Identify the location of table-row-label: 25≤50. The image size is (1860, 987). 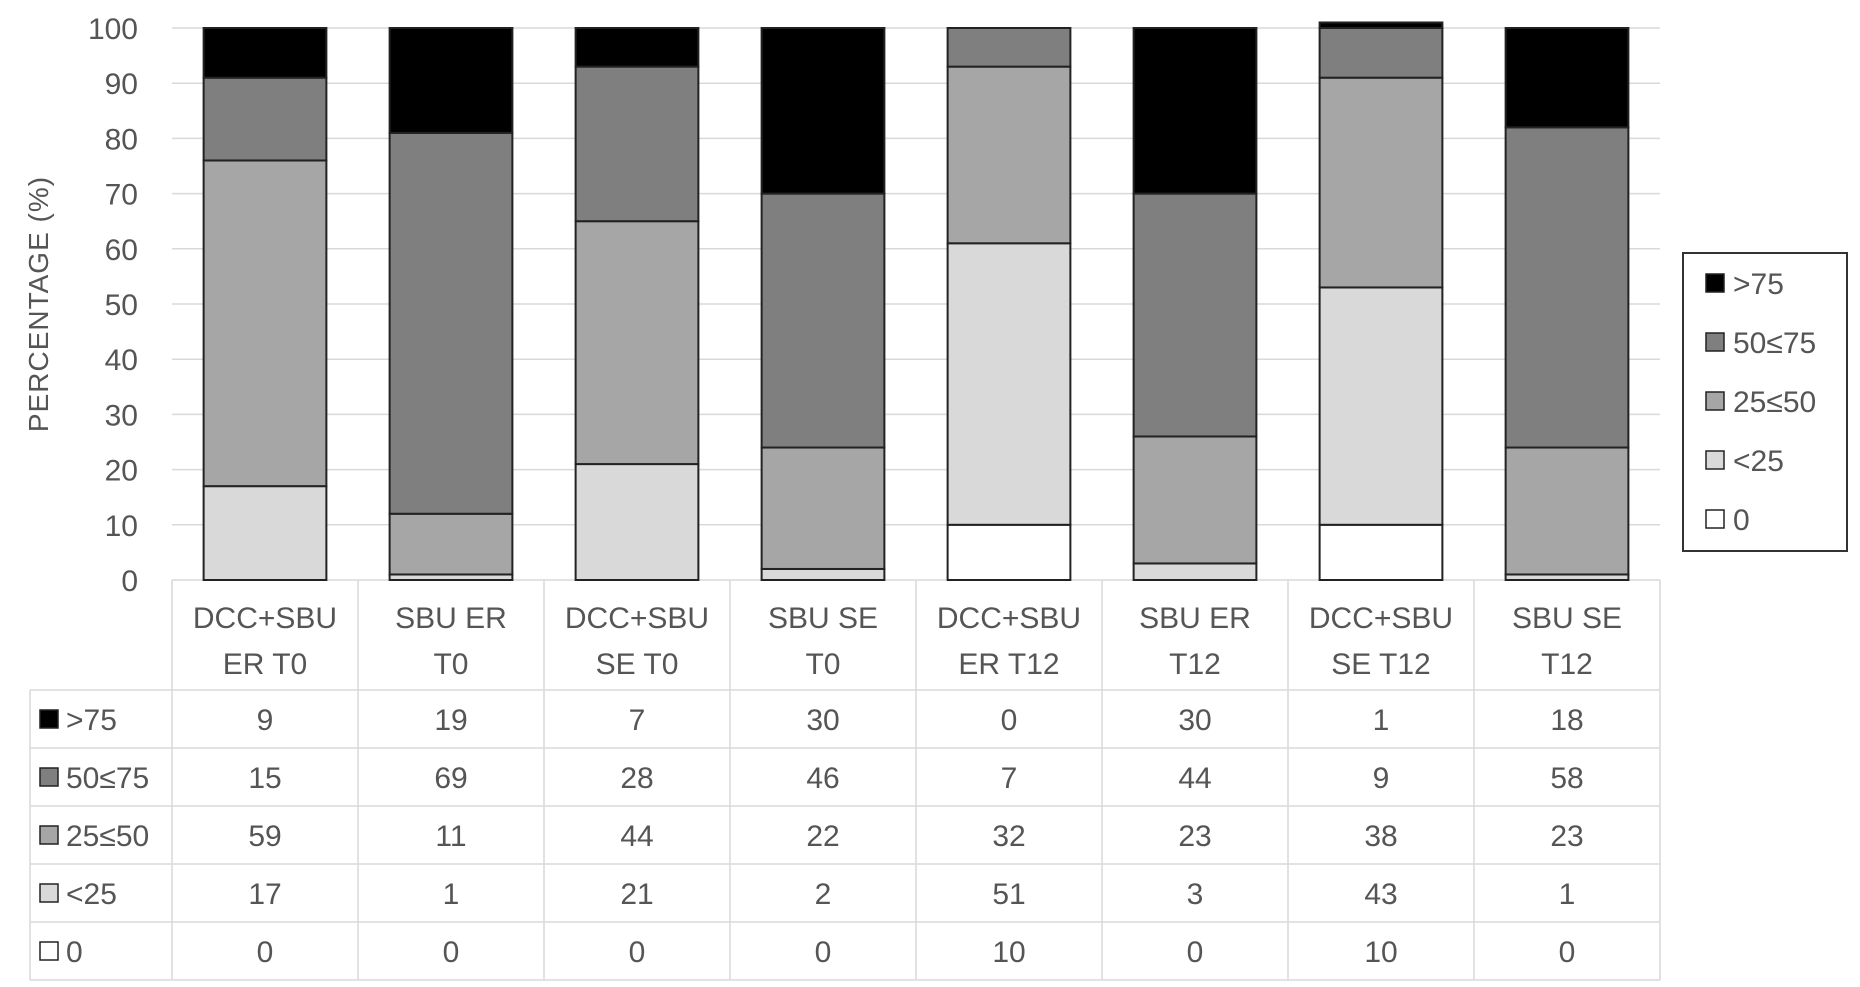
(107, 836).